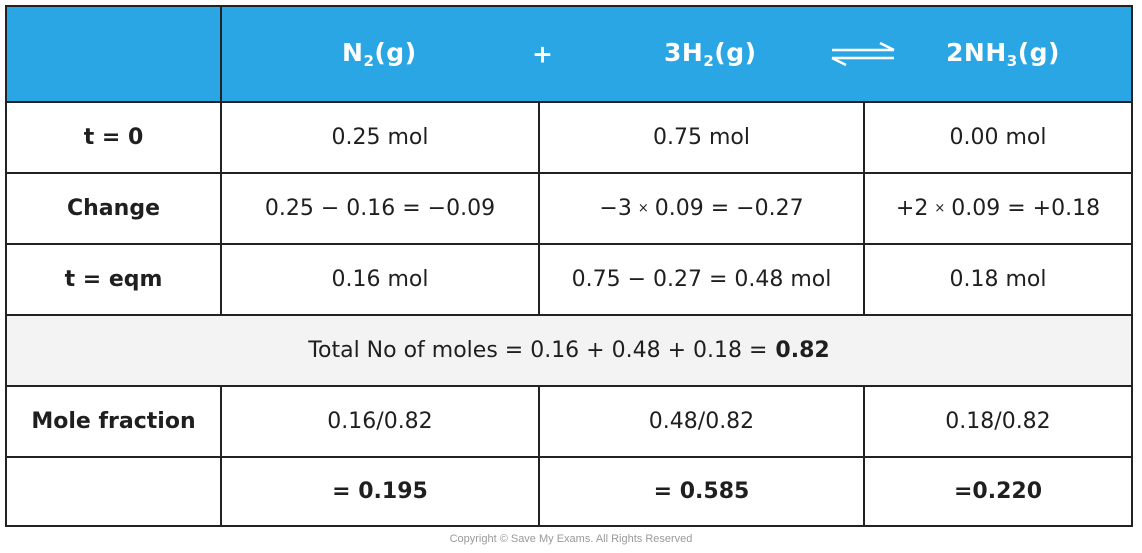  Describe the element at coordinates (543, 54) in the screenshot. I see `plus-sign: +` at that location.